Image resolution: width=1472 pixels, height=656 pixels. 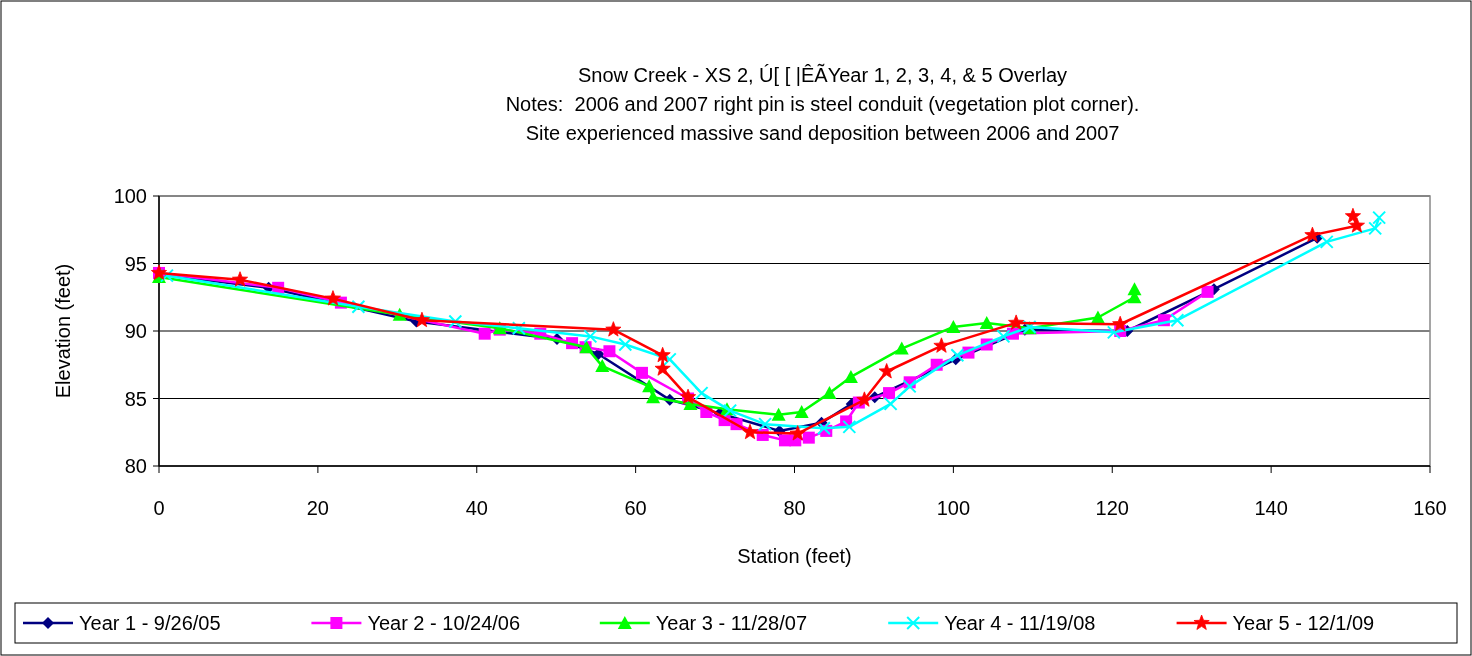 What do you see at coordinates (135, 466) in the screenshot?
I see `y-tick-label: 80` at bounding box center [135, 466].